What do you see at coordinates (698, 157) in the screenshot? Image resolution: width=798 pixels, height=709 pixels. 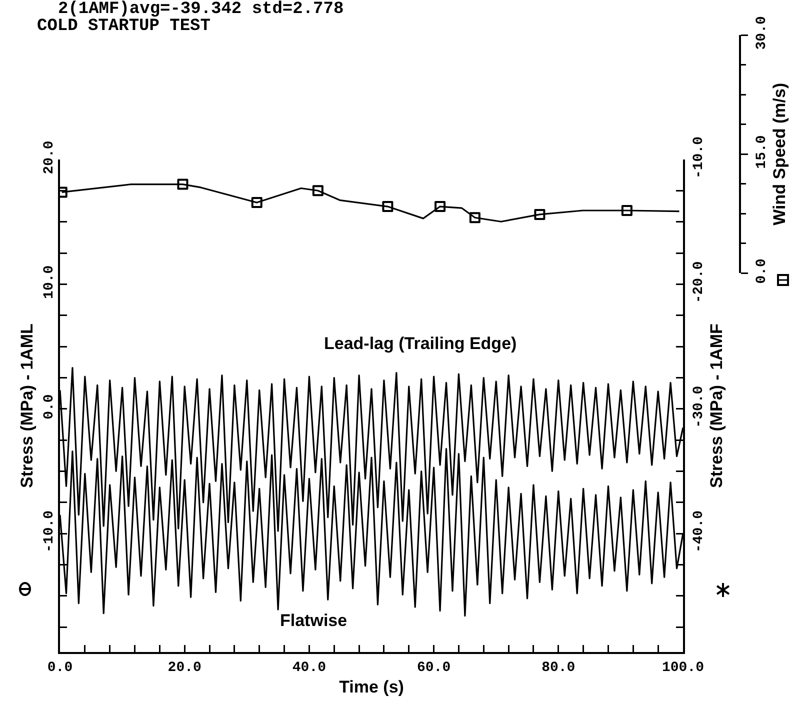 I see `y2-tick-label: -10.0` at bounding box center [698, 157].